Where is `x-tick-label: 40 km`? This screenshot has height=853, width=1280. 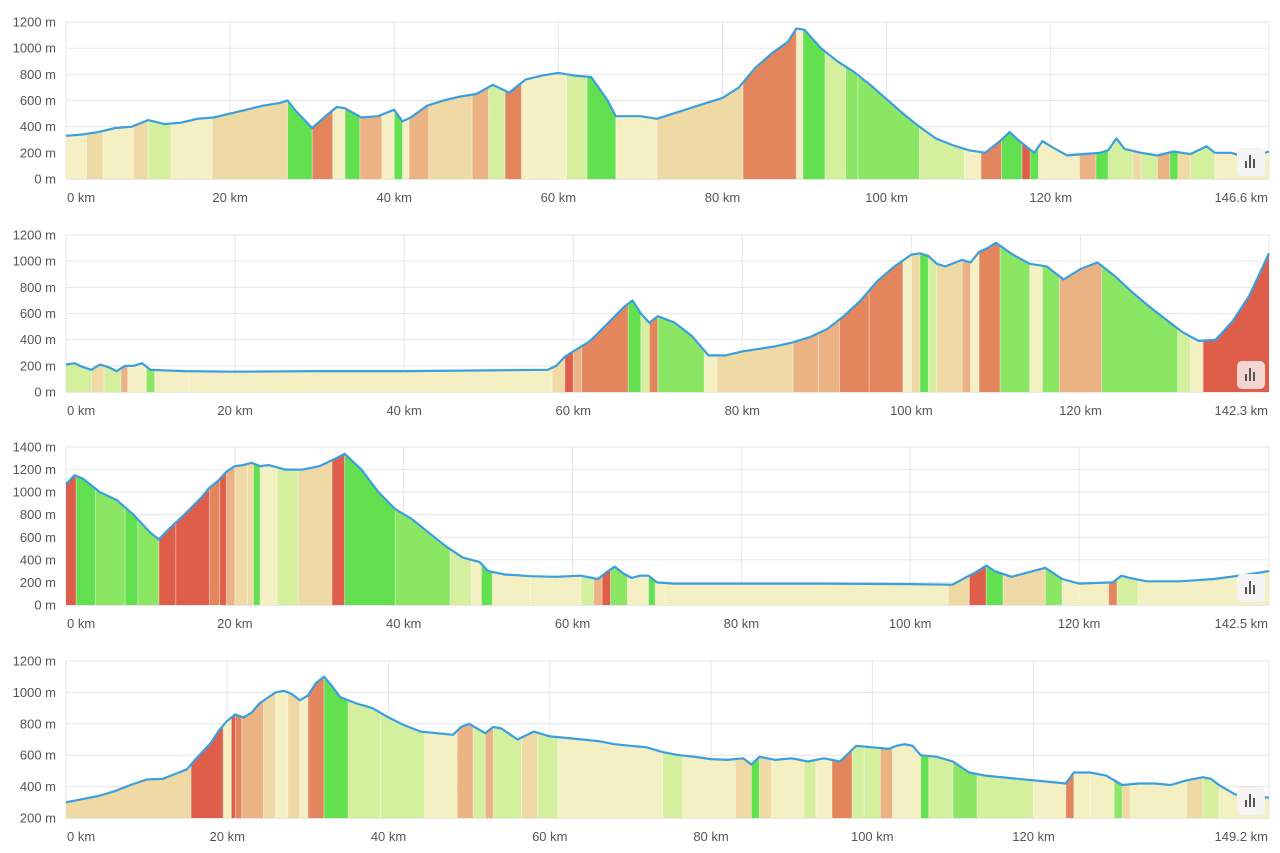 x-tick-label: 40 km is located at coordinates (403, 410).